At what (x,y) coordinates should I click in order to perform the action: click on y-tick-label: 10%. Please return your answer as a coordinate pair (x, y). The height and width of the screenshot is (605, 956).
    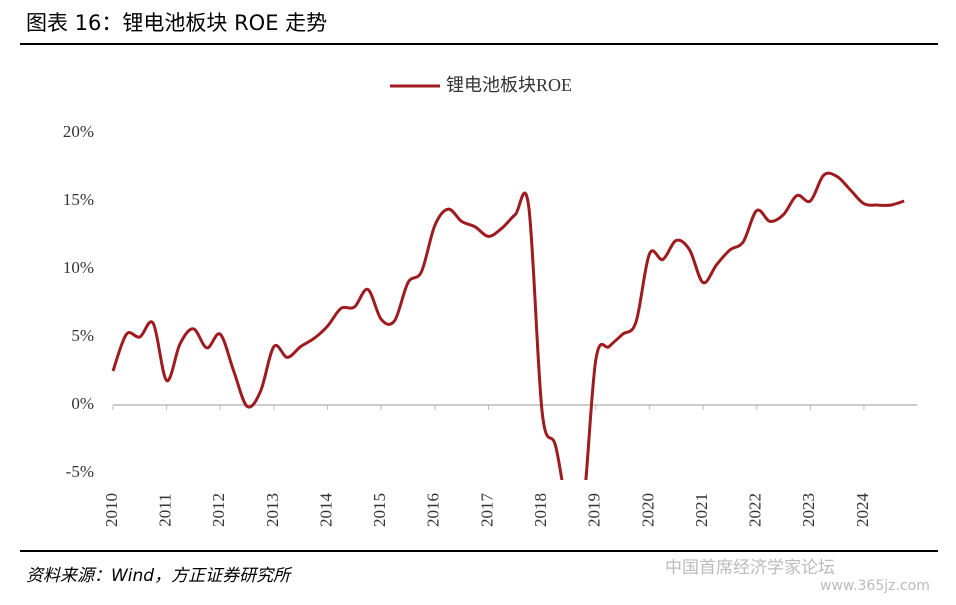
    Looking at the image, I should click on (78, 267).